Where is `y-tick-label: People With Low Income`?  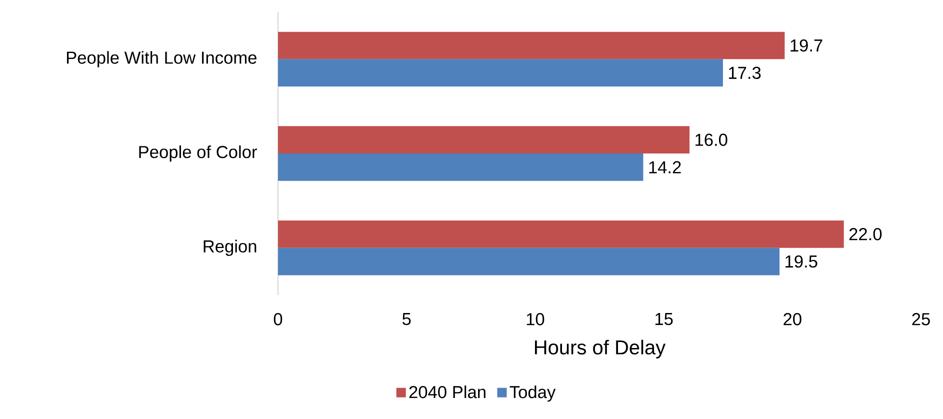 y-tick-label: People With Low Income is located at coordinates (161, 59).